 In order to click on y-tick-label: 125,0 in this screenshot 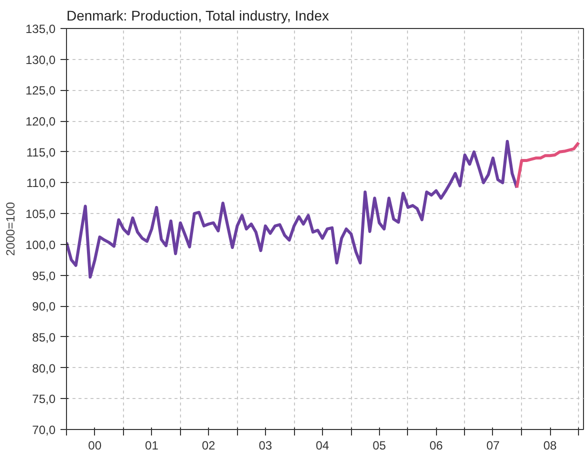, I will do `click(40, 91)`.